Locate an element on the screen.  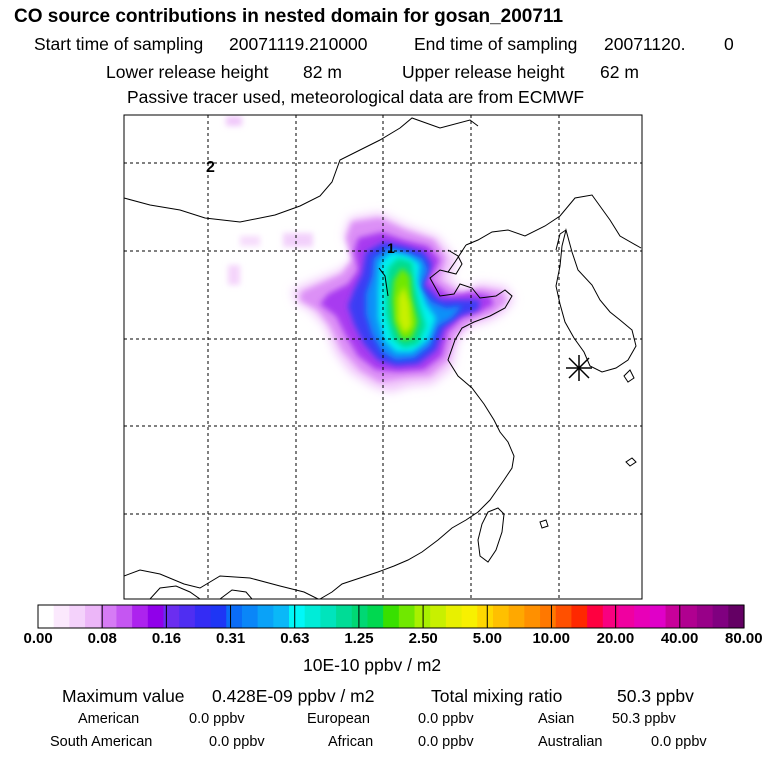
colorbar-tick-label: 20.00 is located at coordinates (615, 638).